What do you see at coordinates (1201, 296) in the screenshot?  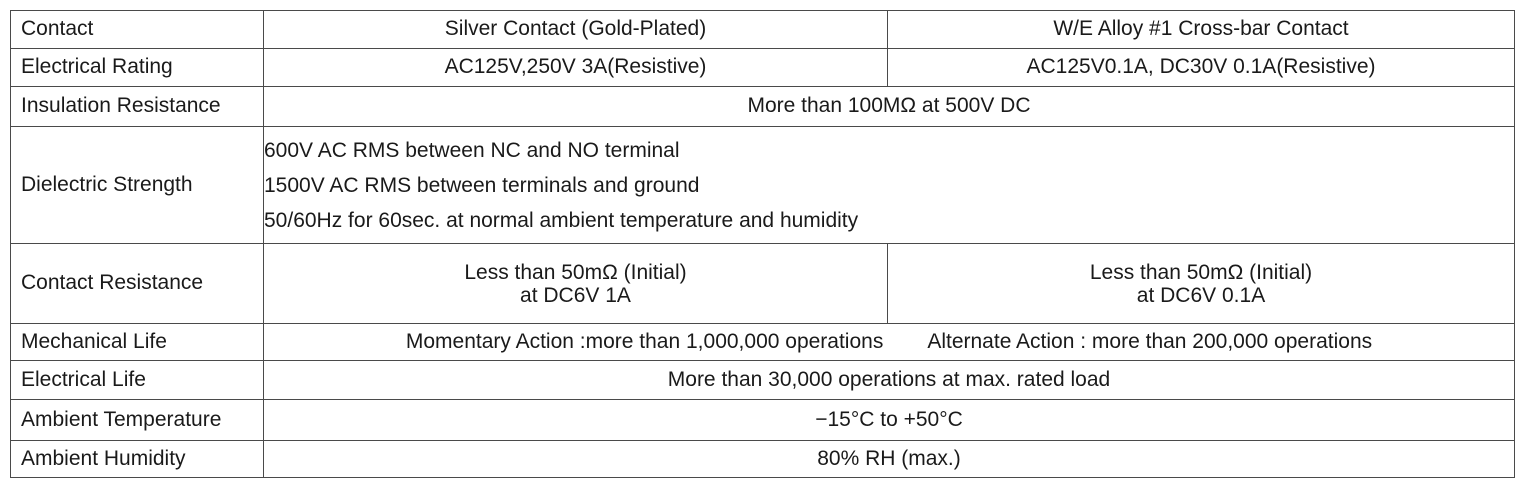 I see `contact-resistance-we-alloy-line-2: at DC6V 0.1A` at bounding box center [1201, 296].